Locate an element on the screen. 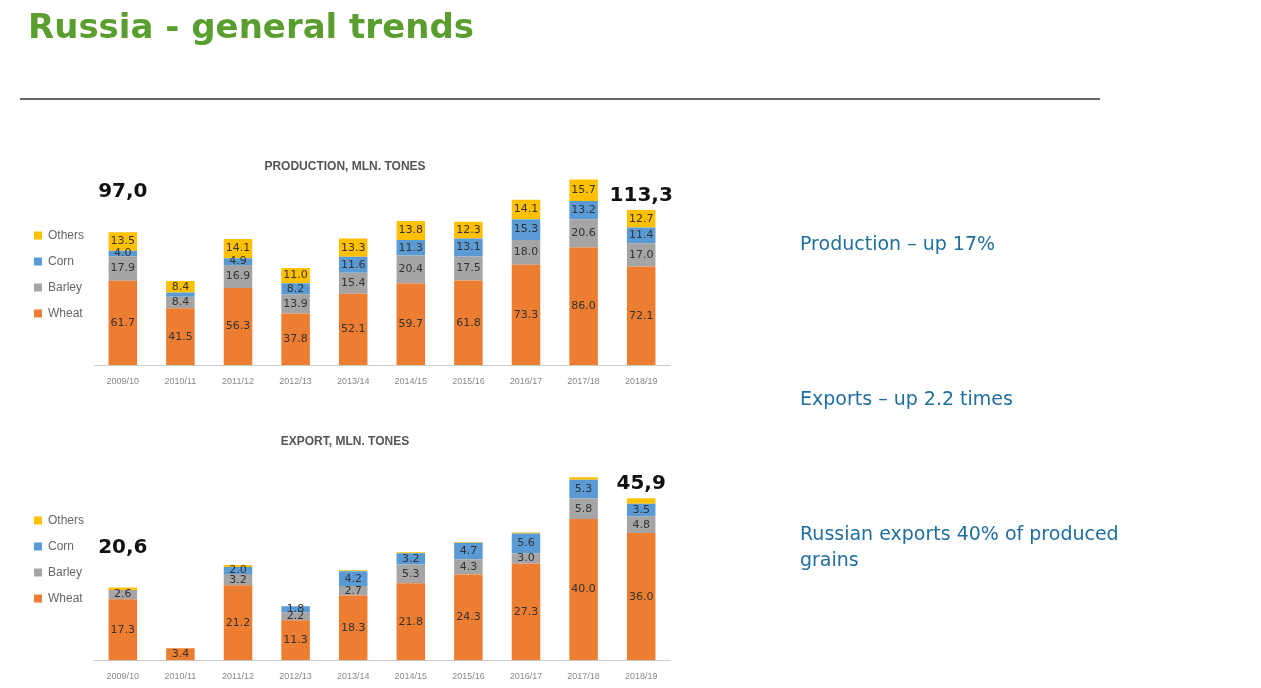 The width and height of the screenshot is (1261, 688). total-label: 45,9 is located at coordinates (641, 482).